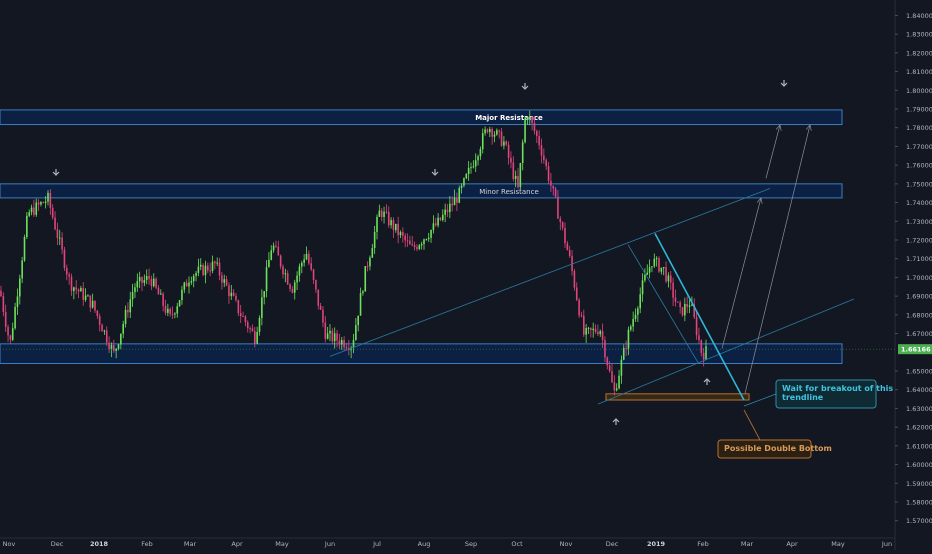  Describe the element at coordinates (764, 449) in the screenshot. I see `double-bottom-callout` at that location.